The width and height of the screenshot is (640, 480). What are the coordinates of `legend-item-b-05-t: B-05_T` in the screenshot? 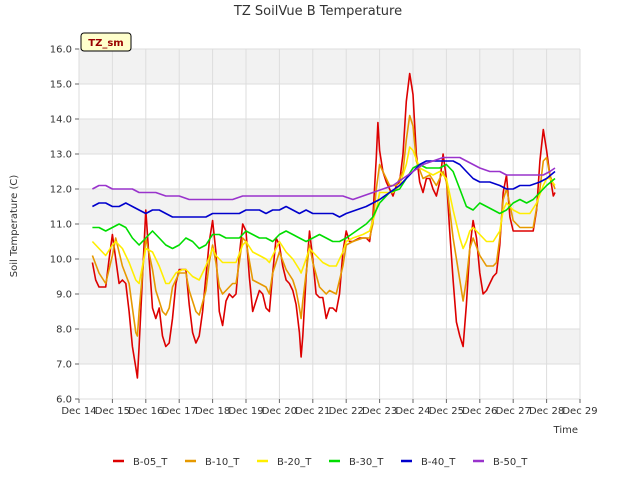 It's located at (140, 462).